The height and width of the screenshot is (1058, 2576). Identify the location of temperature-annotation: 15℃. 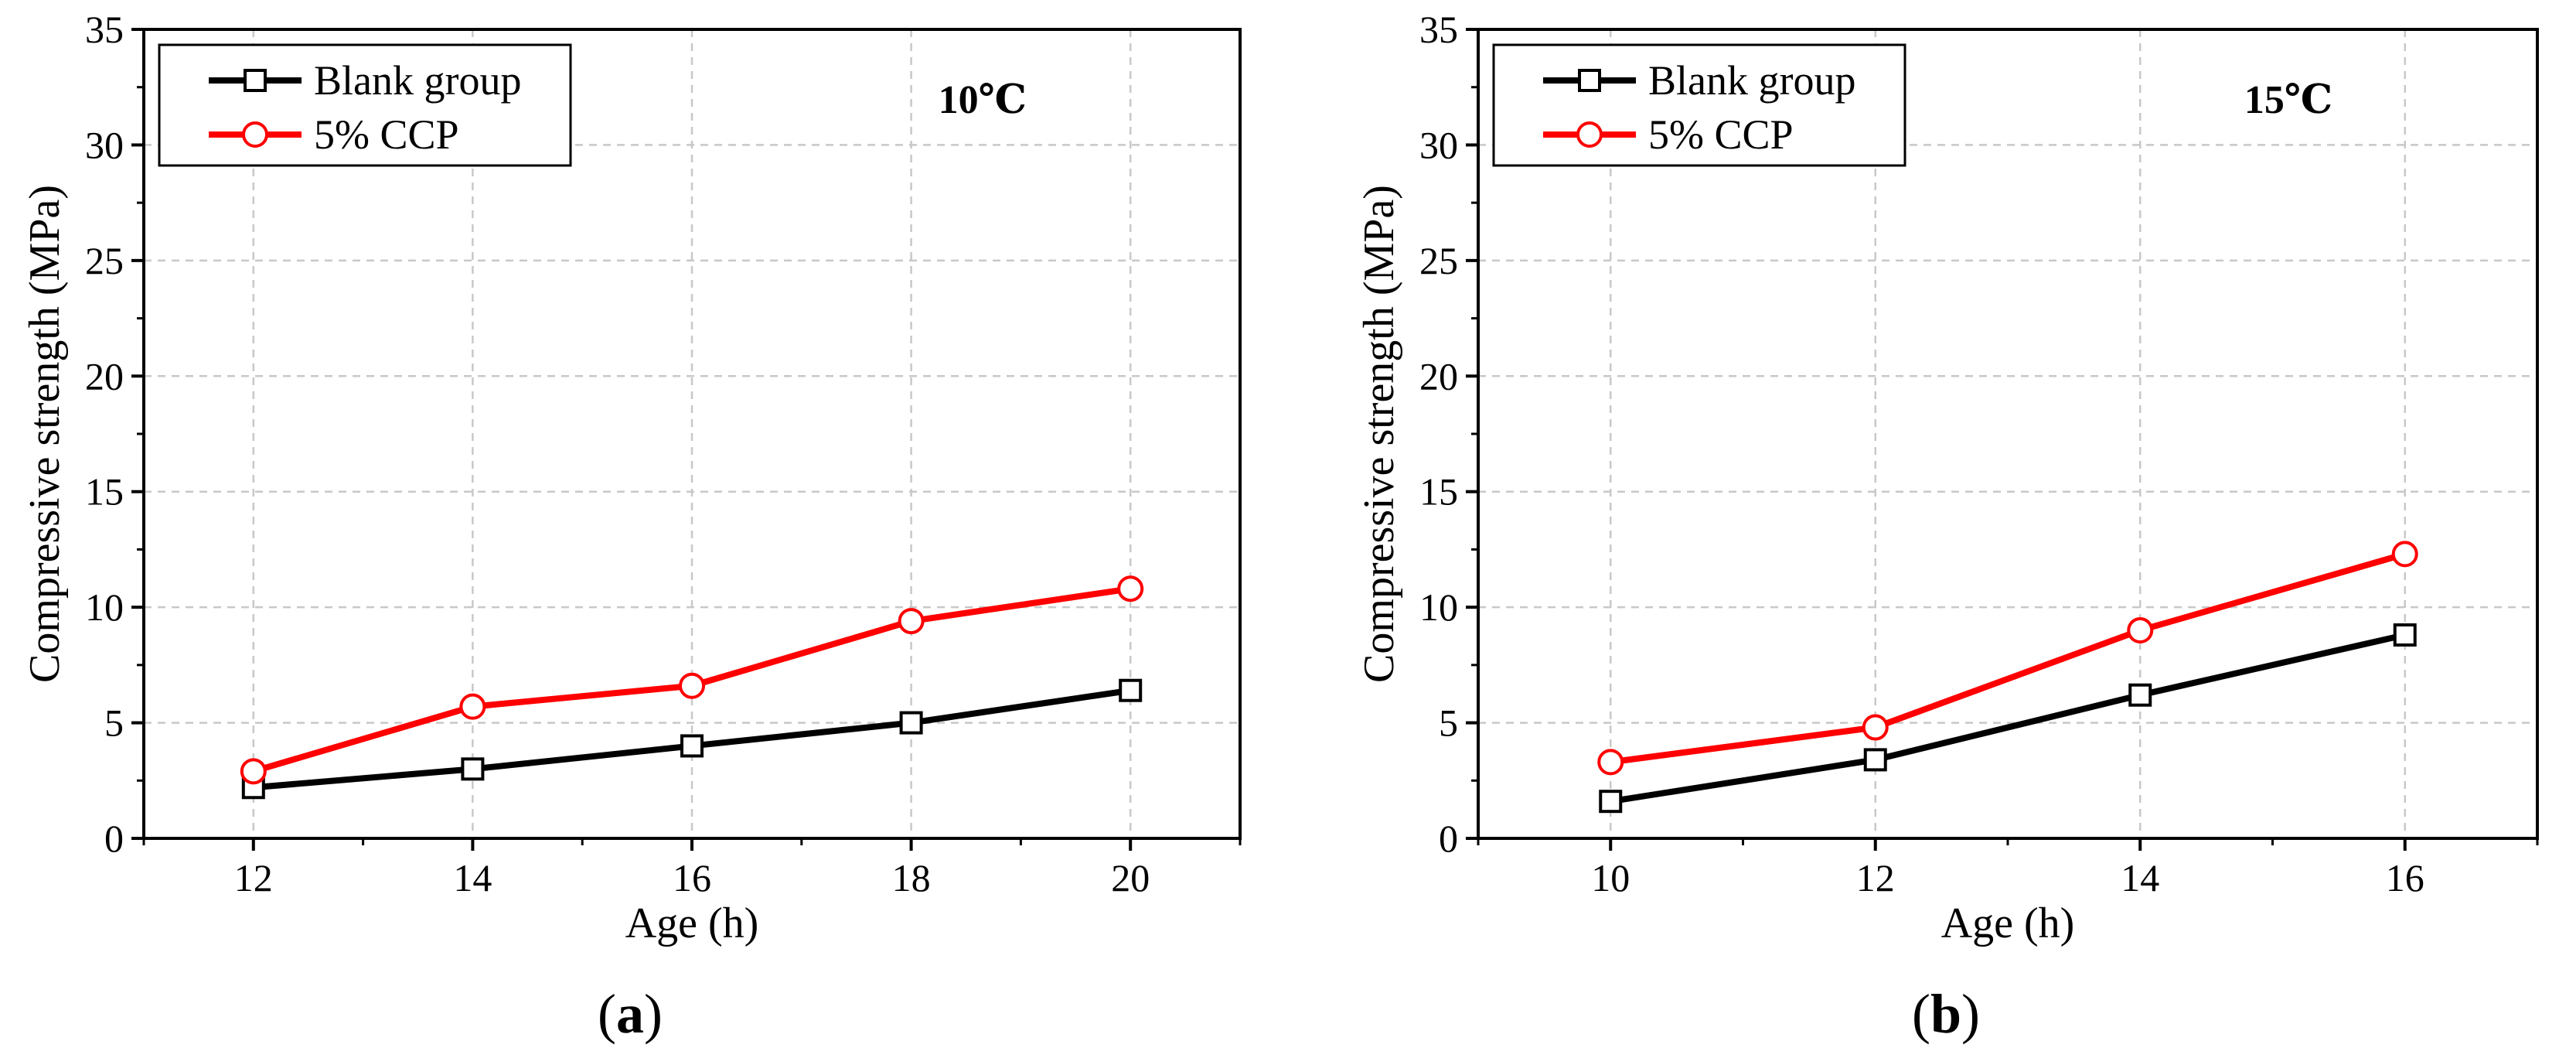
(2288, 100).